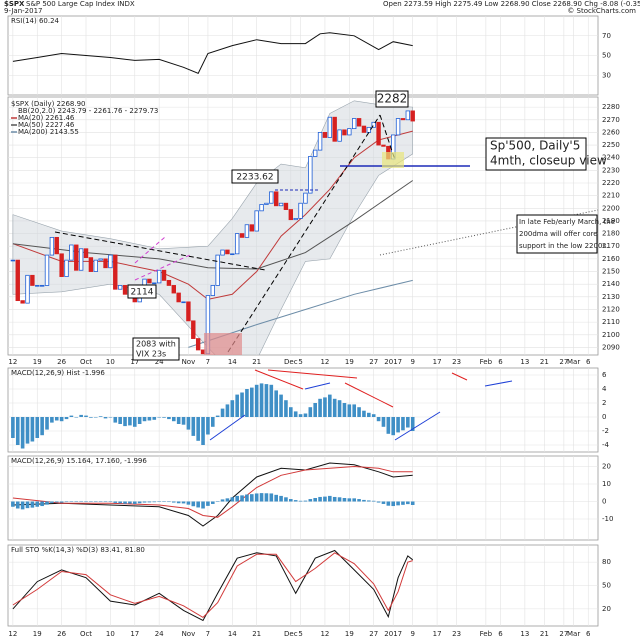  Describe the element at coordinates (544, 362) in the screenshot. I see `x-tick-label: 21` at that location.